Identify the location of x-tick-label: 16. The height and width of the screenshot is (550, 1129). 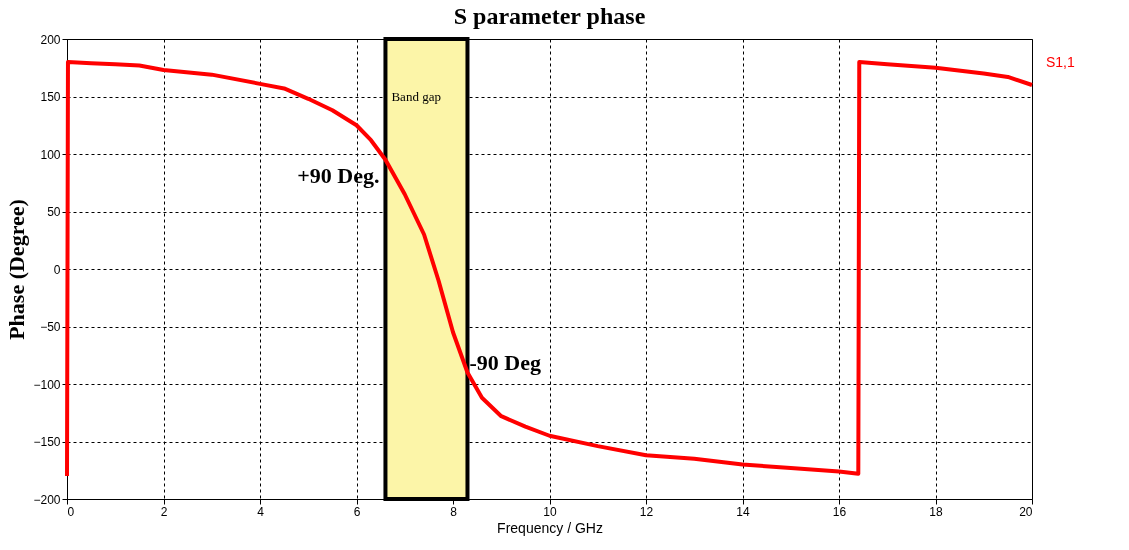
(839, 511).